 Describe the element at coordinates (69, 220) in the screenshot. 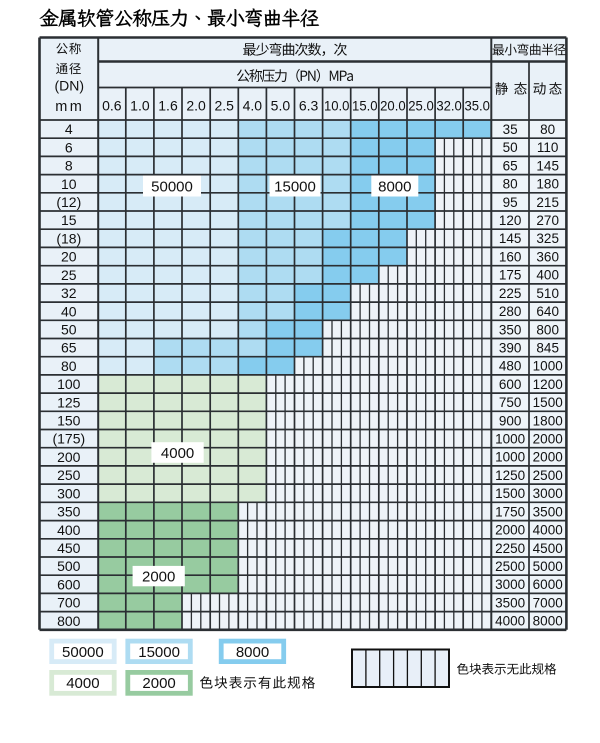

I see `svg-text: 15` at that location.